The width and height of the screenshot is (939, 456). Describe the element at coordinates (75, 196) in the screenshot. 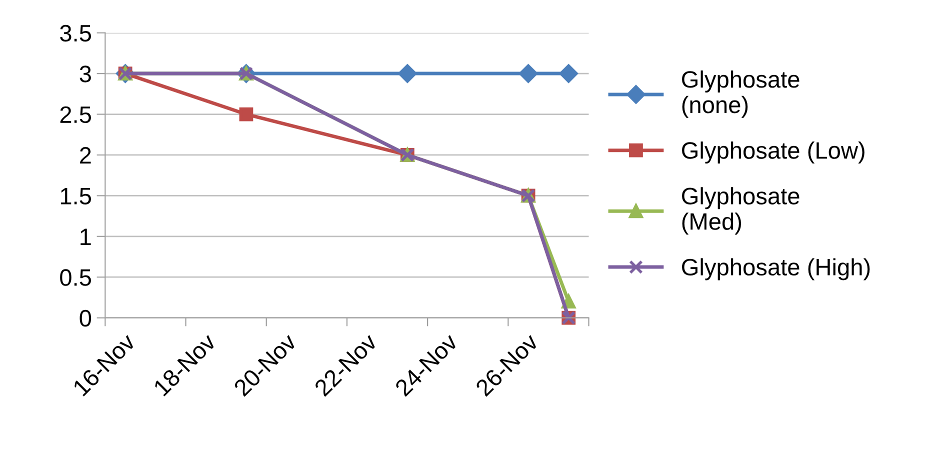

I see `y-tick-label: 1.5` at that location.